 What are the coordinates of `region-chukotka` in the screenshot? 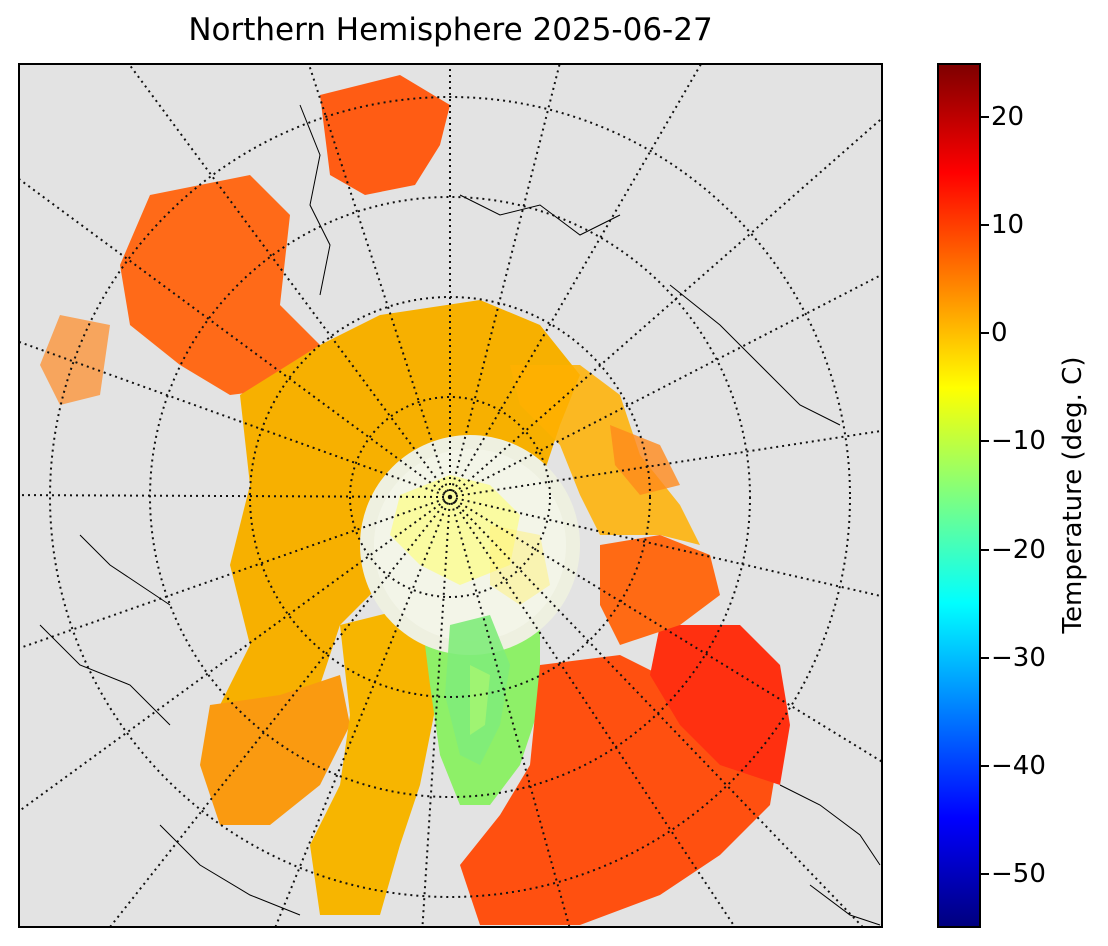 It's located at (385, 135).